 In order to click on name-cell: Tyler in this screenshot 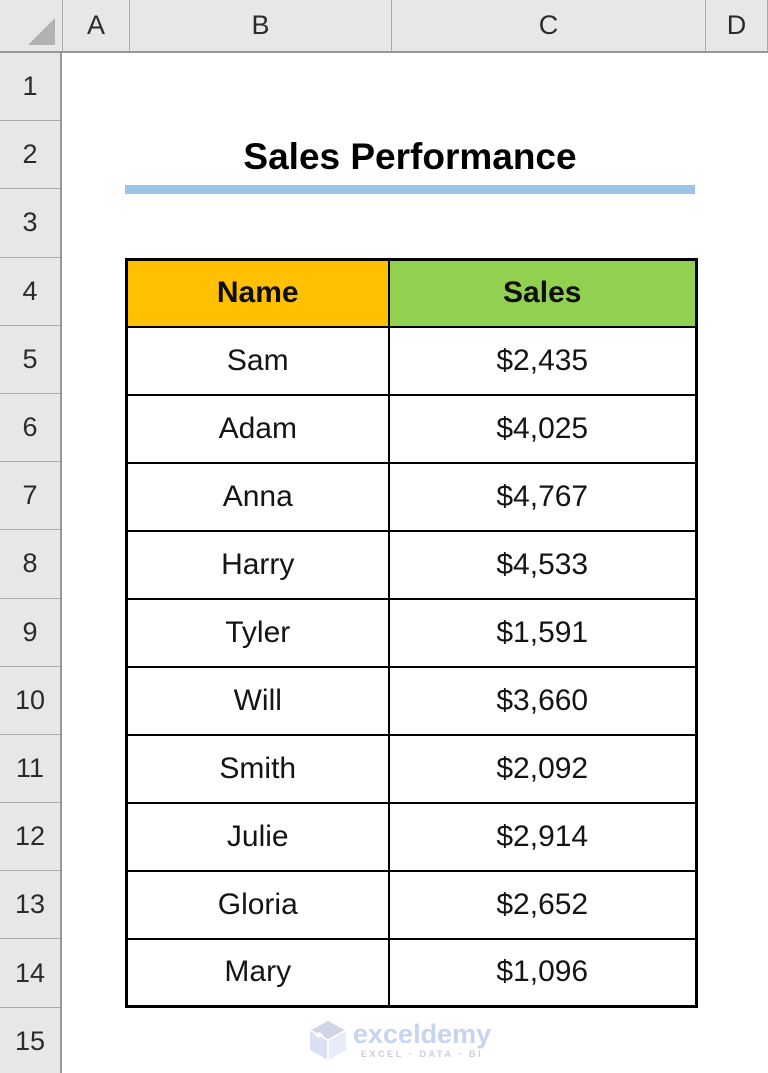, I will do `click(257, 632)`.